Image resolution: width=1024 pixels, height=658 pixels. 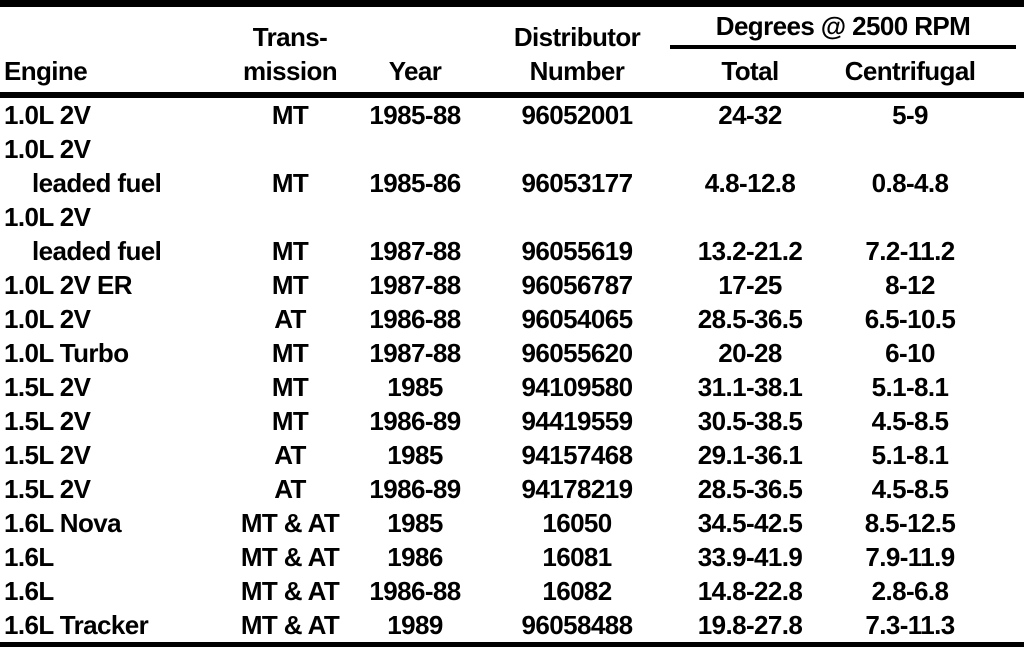 What do you see at coordinates (415, 114) in the screenshot?
I see `cell-year: 1985-88` at bounding box center [415, 114].